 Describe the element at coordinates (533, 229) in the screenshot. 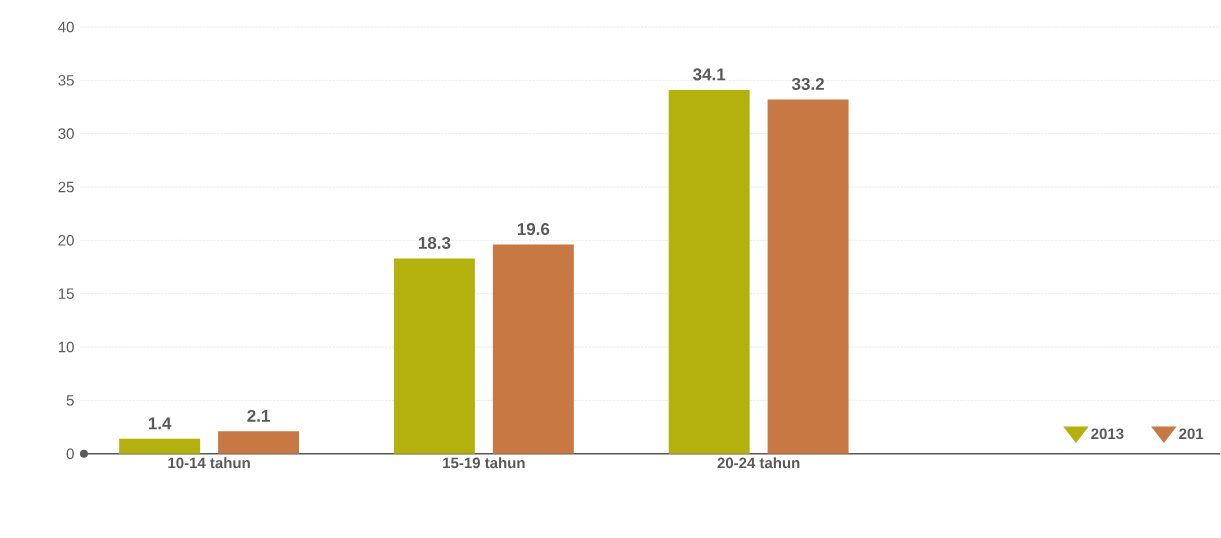

I see `data-label: 19.6` at that location.